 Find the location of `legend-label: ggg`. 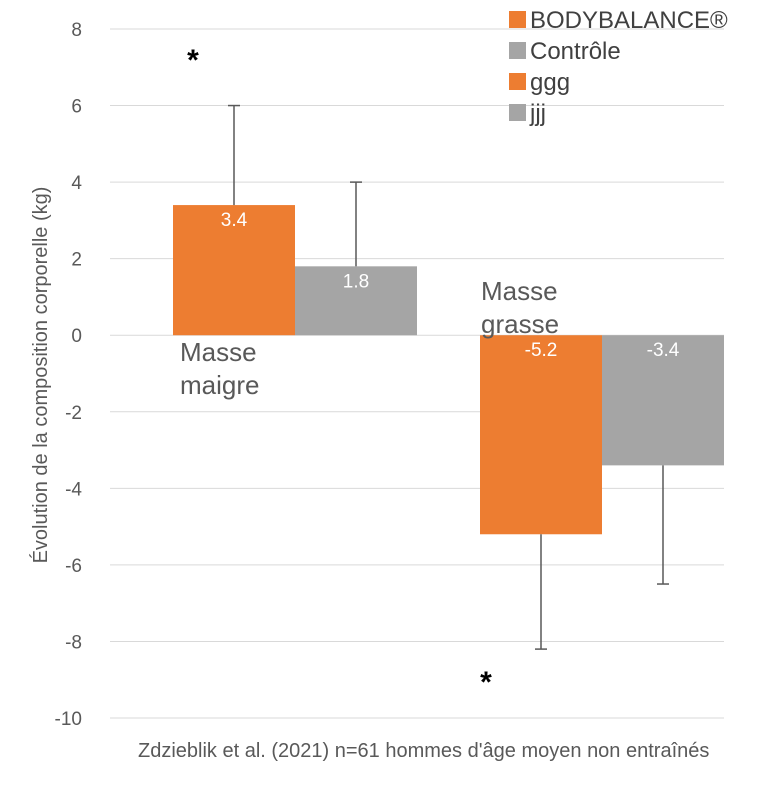

legend-label: ggg is located at coordinates (550, 82).